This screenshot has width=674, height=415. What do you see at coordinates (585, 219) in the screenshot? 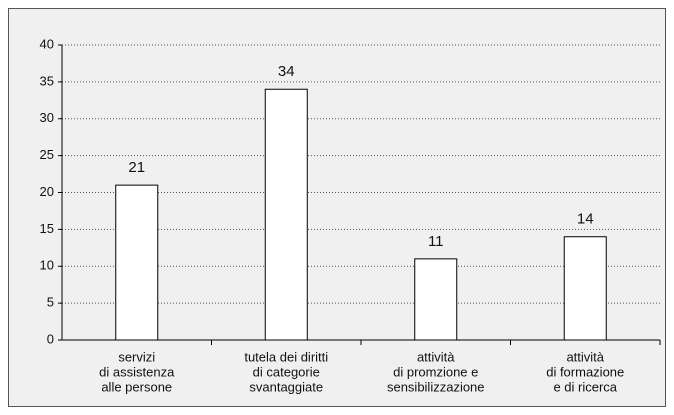
I see `value-label: 14` at bounding box center [585, 219].